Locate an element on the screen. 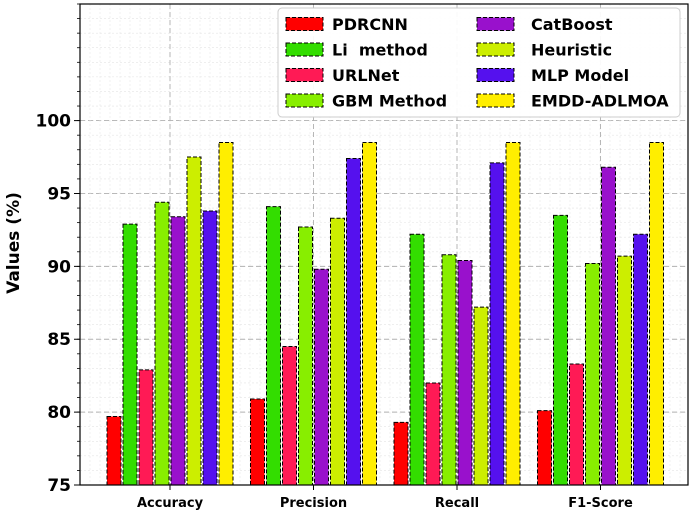 Image resolution: width=693 pixels, height=512 pixels. legend-label: EMDD-ADLMOA is located at coordinates (600, 101).